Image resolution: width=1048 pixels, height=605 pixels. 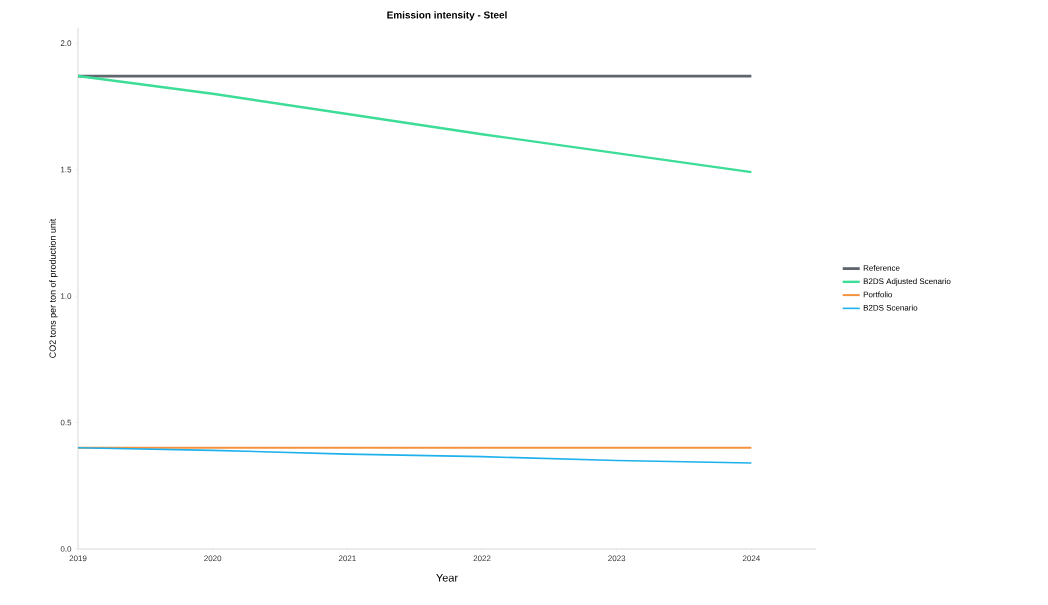 What do you see at coordinates (447, 578) in the screenshot?
I see `x-axis-title: Year` at bounding box center [447, 578].